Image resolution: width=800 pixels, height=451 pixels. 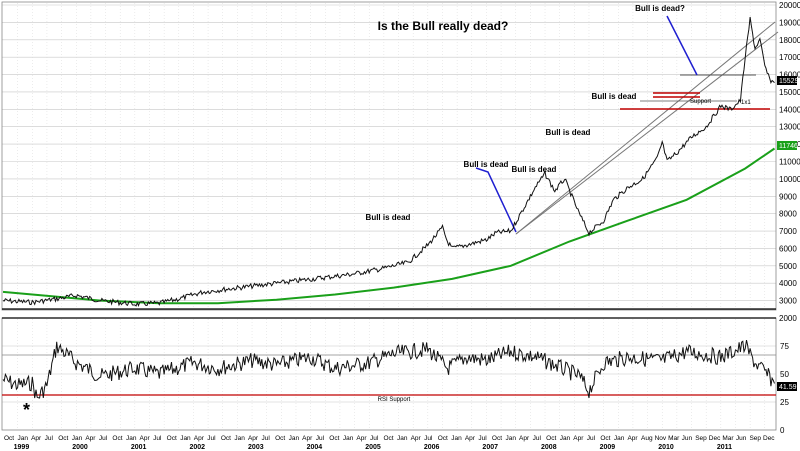 What do you see at coordinates (789, 57) in the screenshot?
I see `price-tick-label: 17000` at bounding box center [789, 57].